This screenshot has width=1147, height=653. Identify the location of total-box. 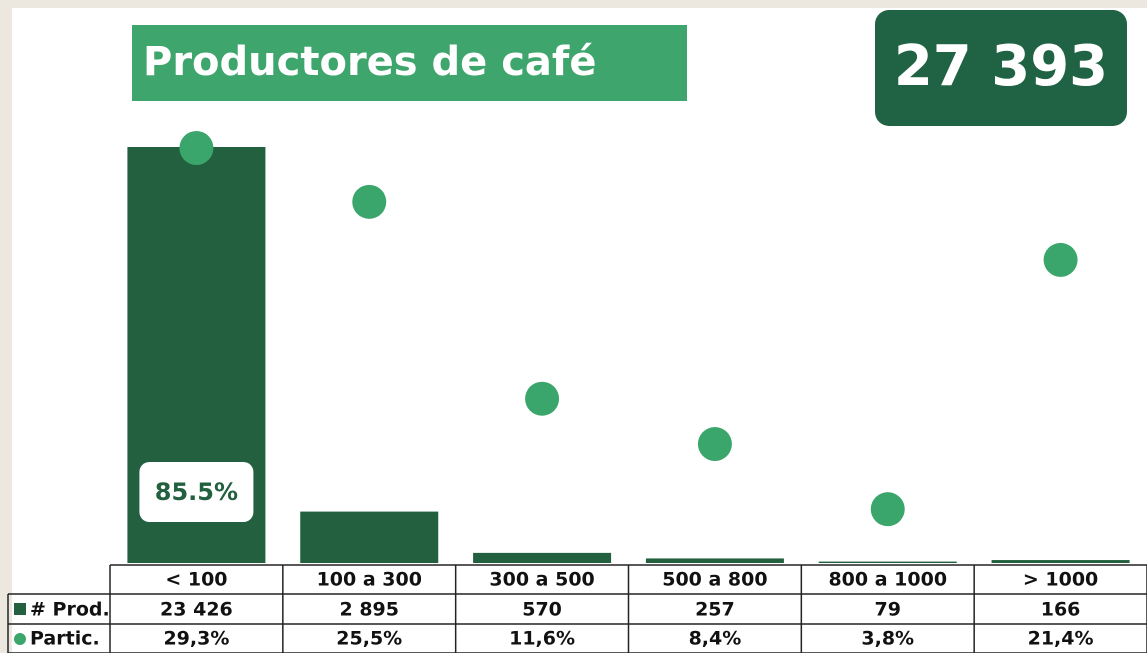
(1001, 68).